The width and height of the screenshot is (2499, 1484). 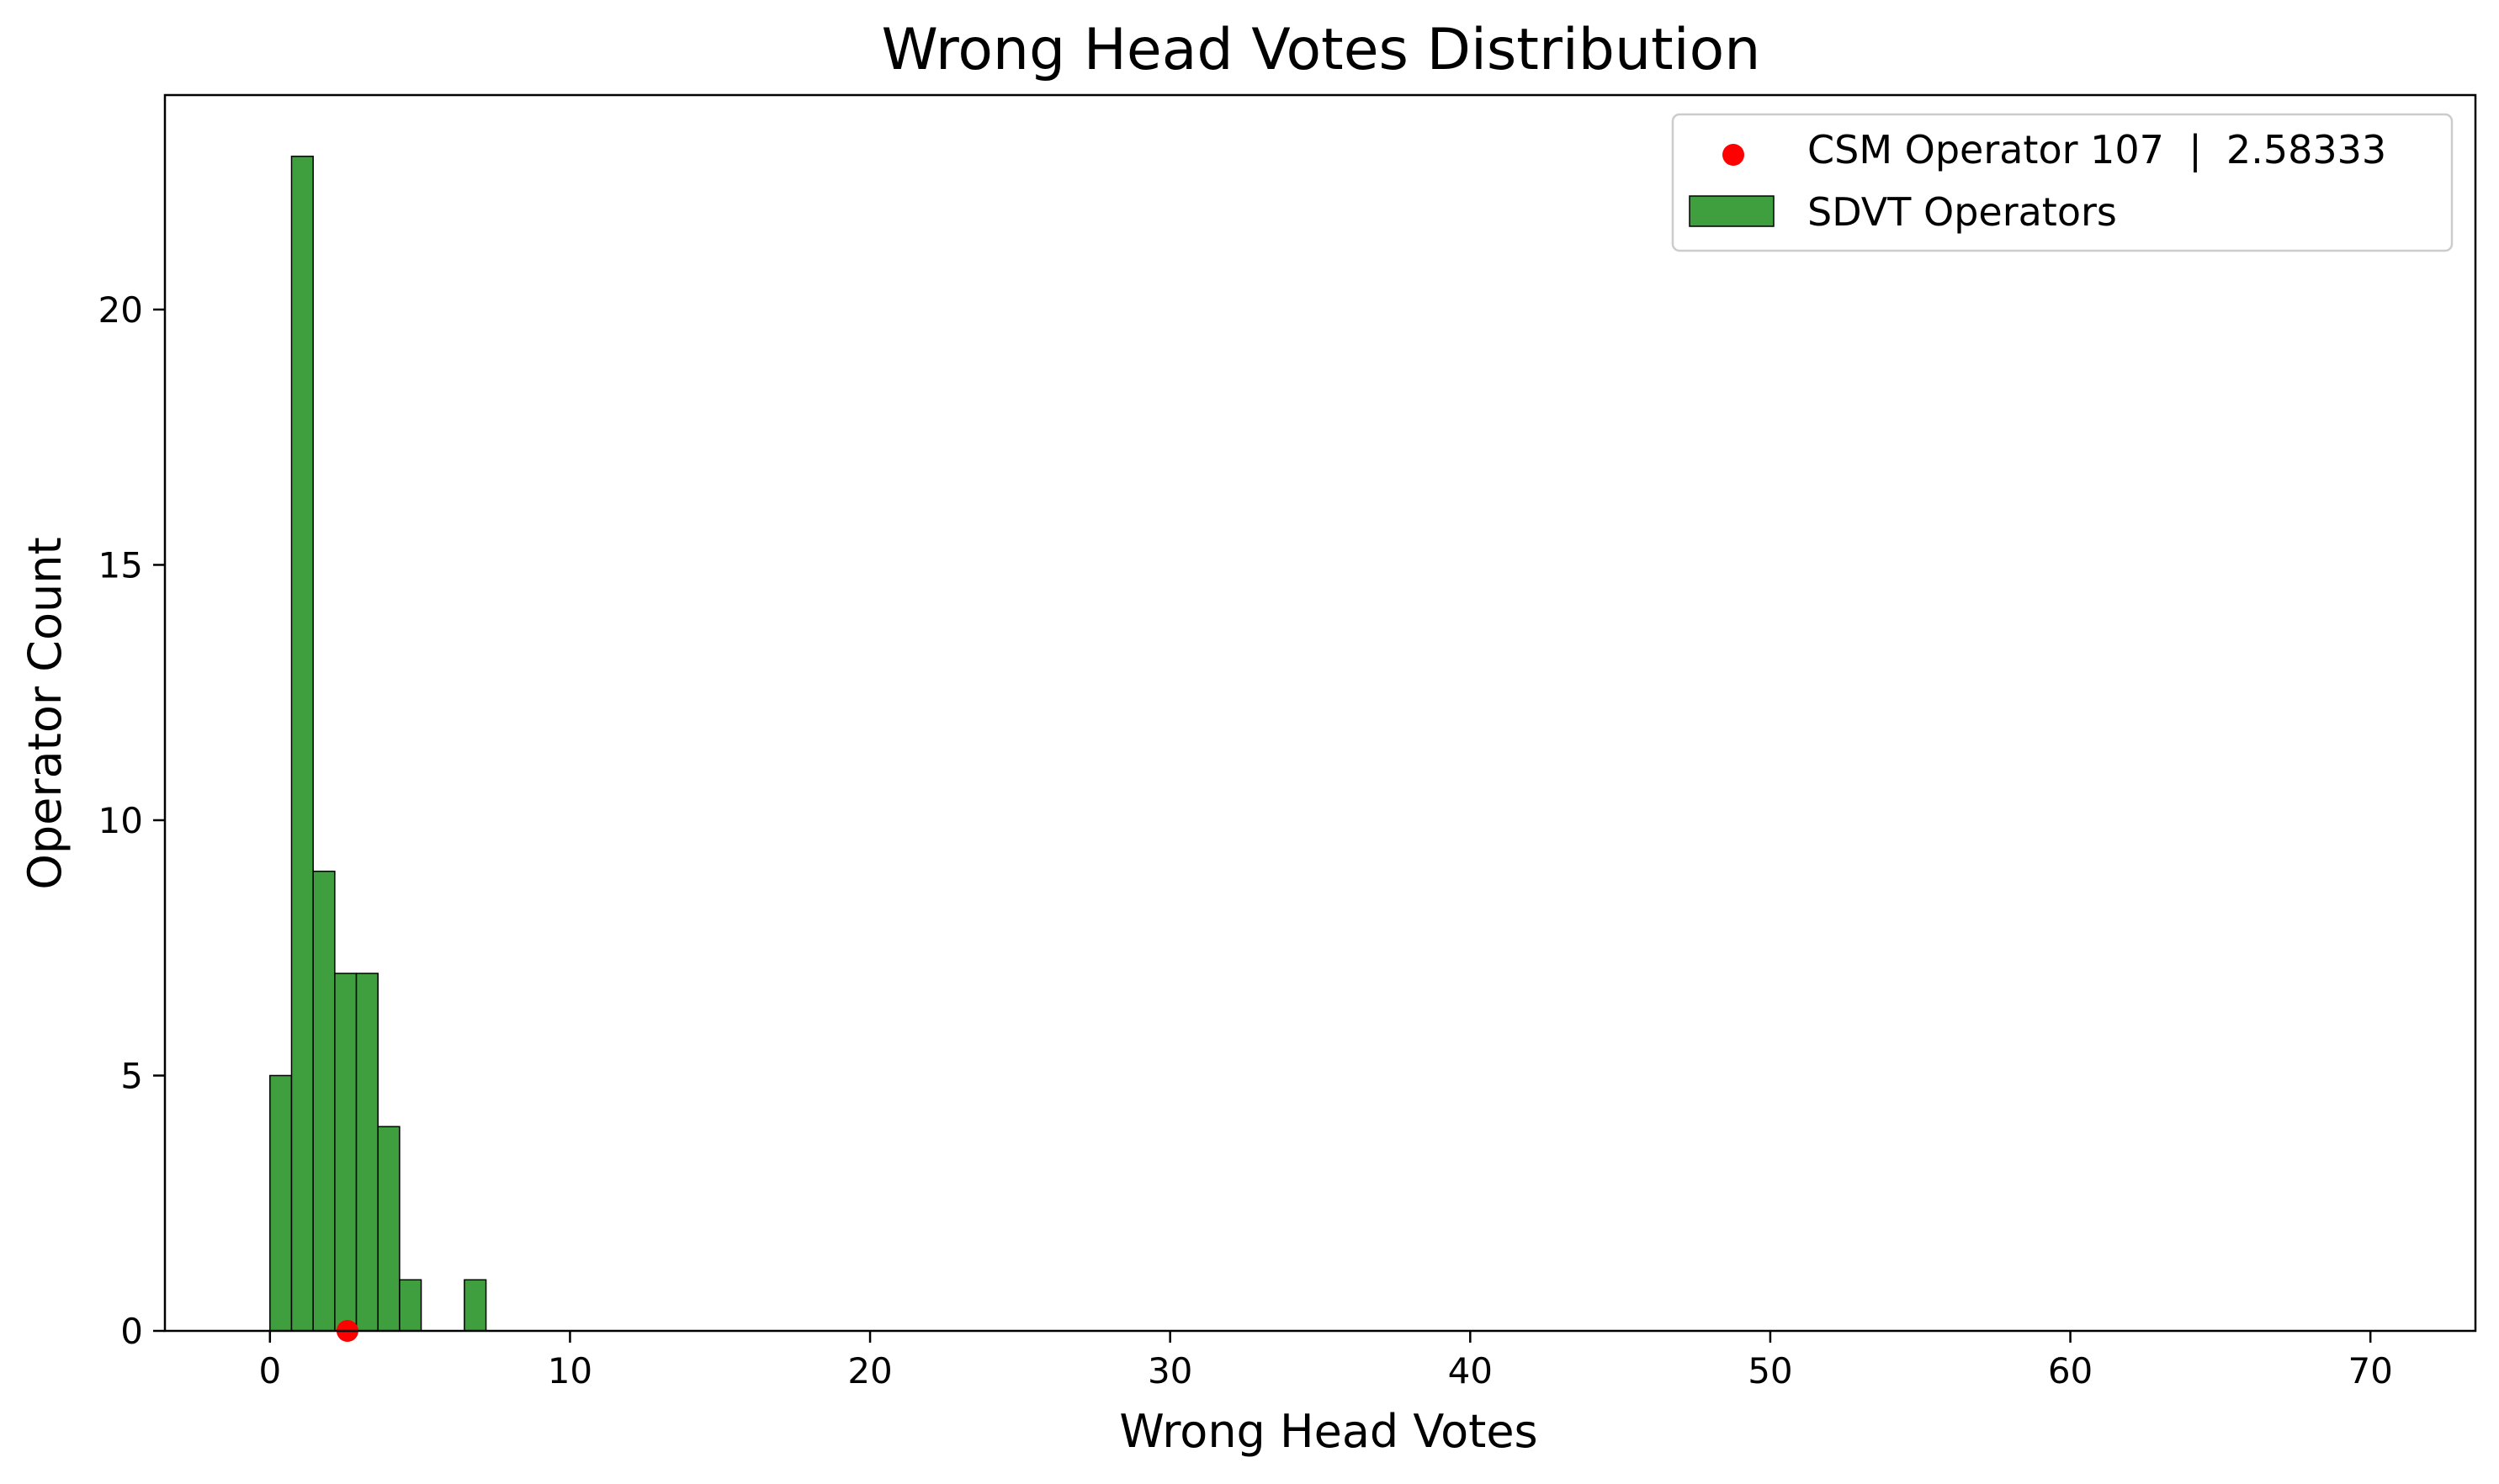 What do you see at coordinates (2370, 1370) in the screenshot?
I see `x-tick-label: 70` at bounding box center [2370, 1370].